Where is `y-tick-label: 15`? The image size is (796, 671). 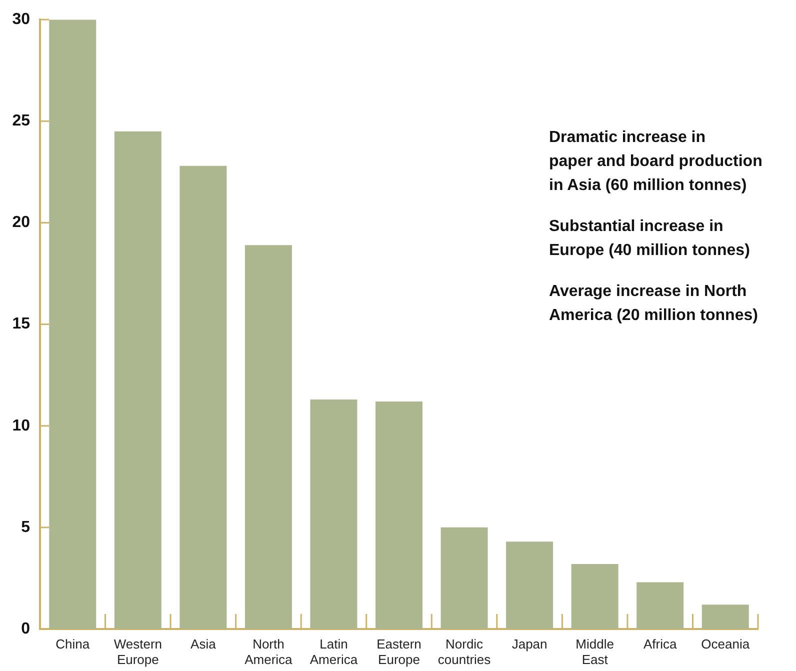 y-tick-label: 15 is located at coordinates (21, 324).